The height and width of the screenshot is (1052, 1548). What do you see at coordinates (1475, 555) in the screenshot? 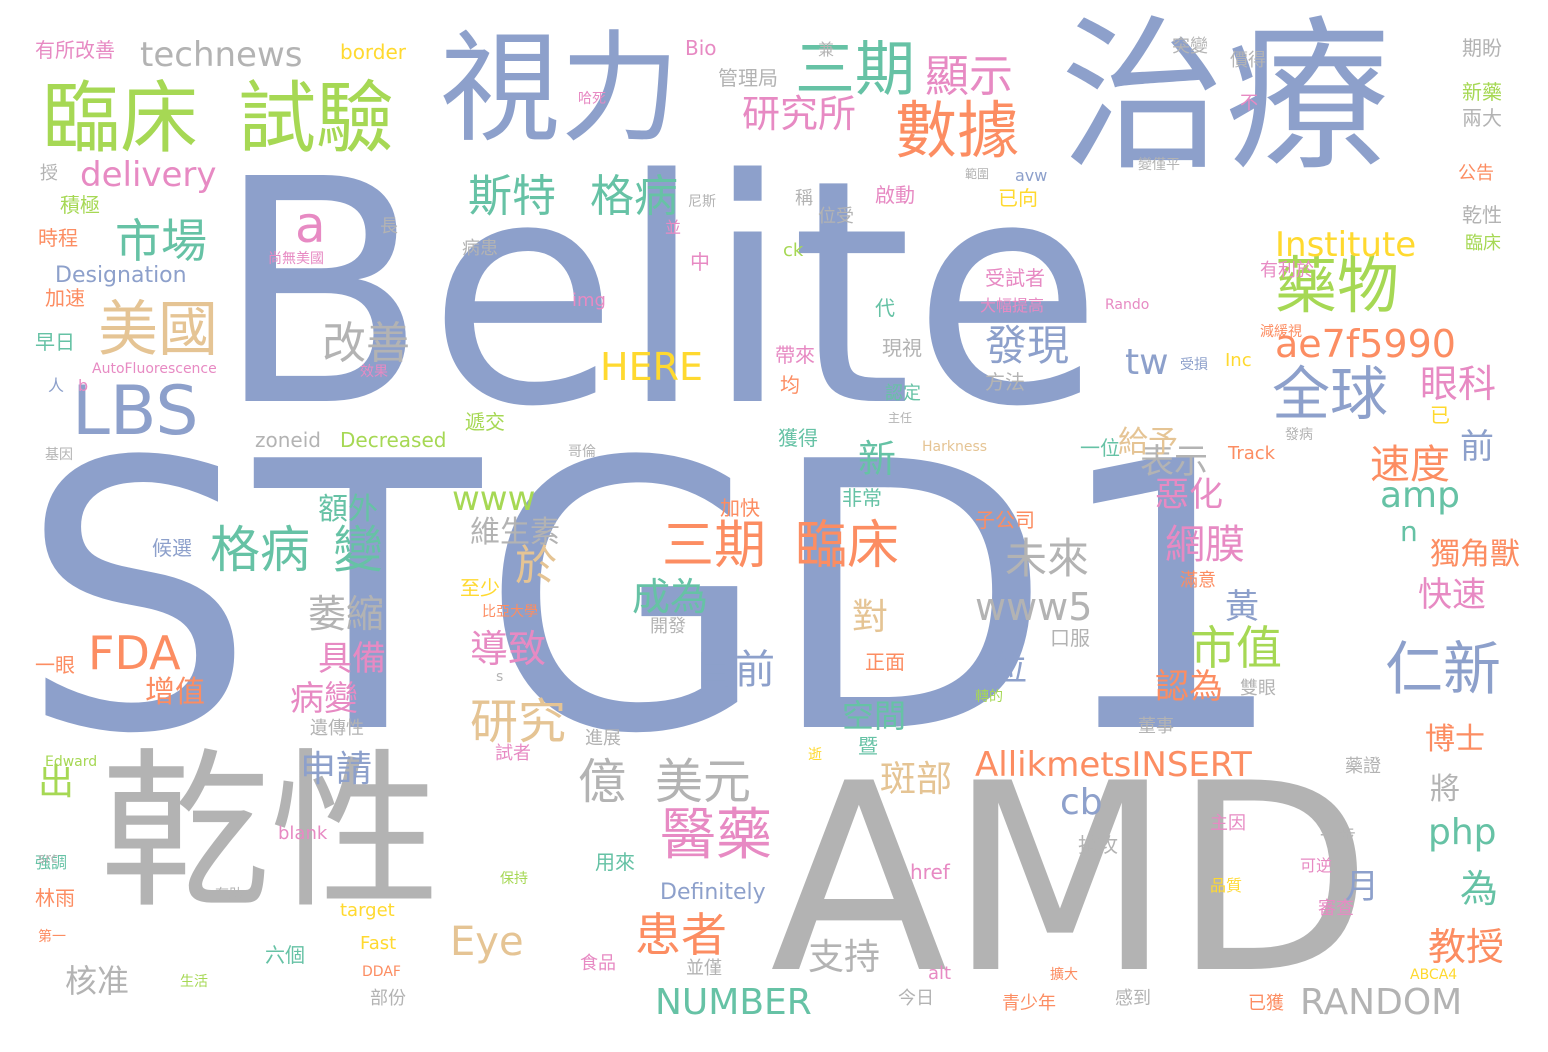
I see `cloud-word: 獨角獸` at bounding box center [1475, 555].